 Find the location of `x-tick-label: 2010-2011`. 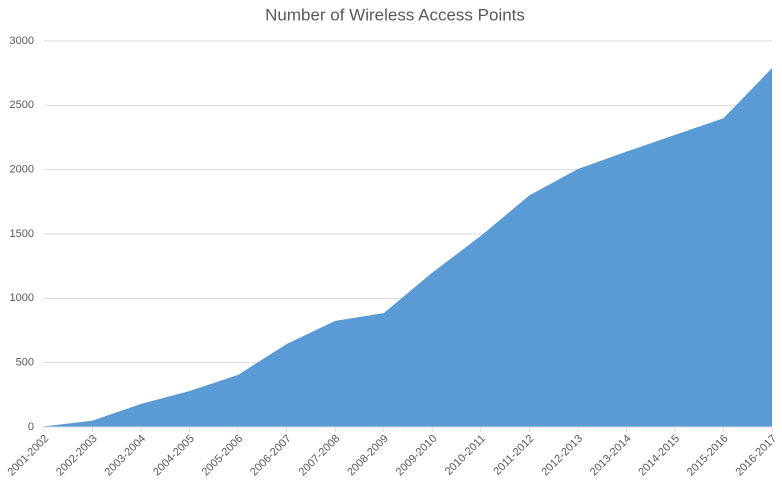

x-tick-label: 2010-2011 is located at coordinates (465, 455).